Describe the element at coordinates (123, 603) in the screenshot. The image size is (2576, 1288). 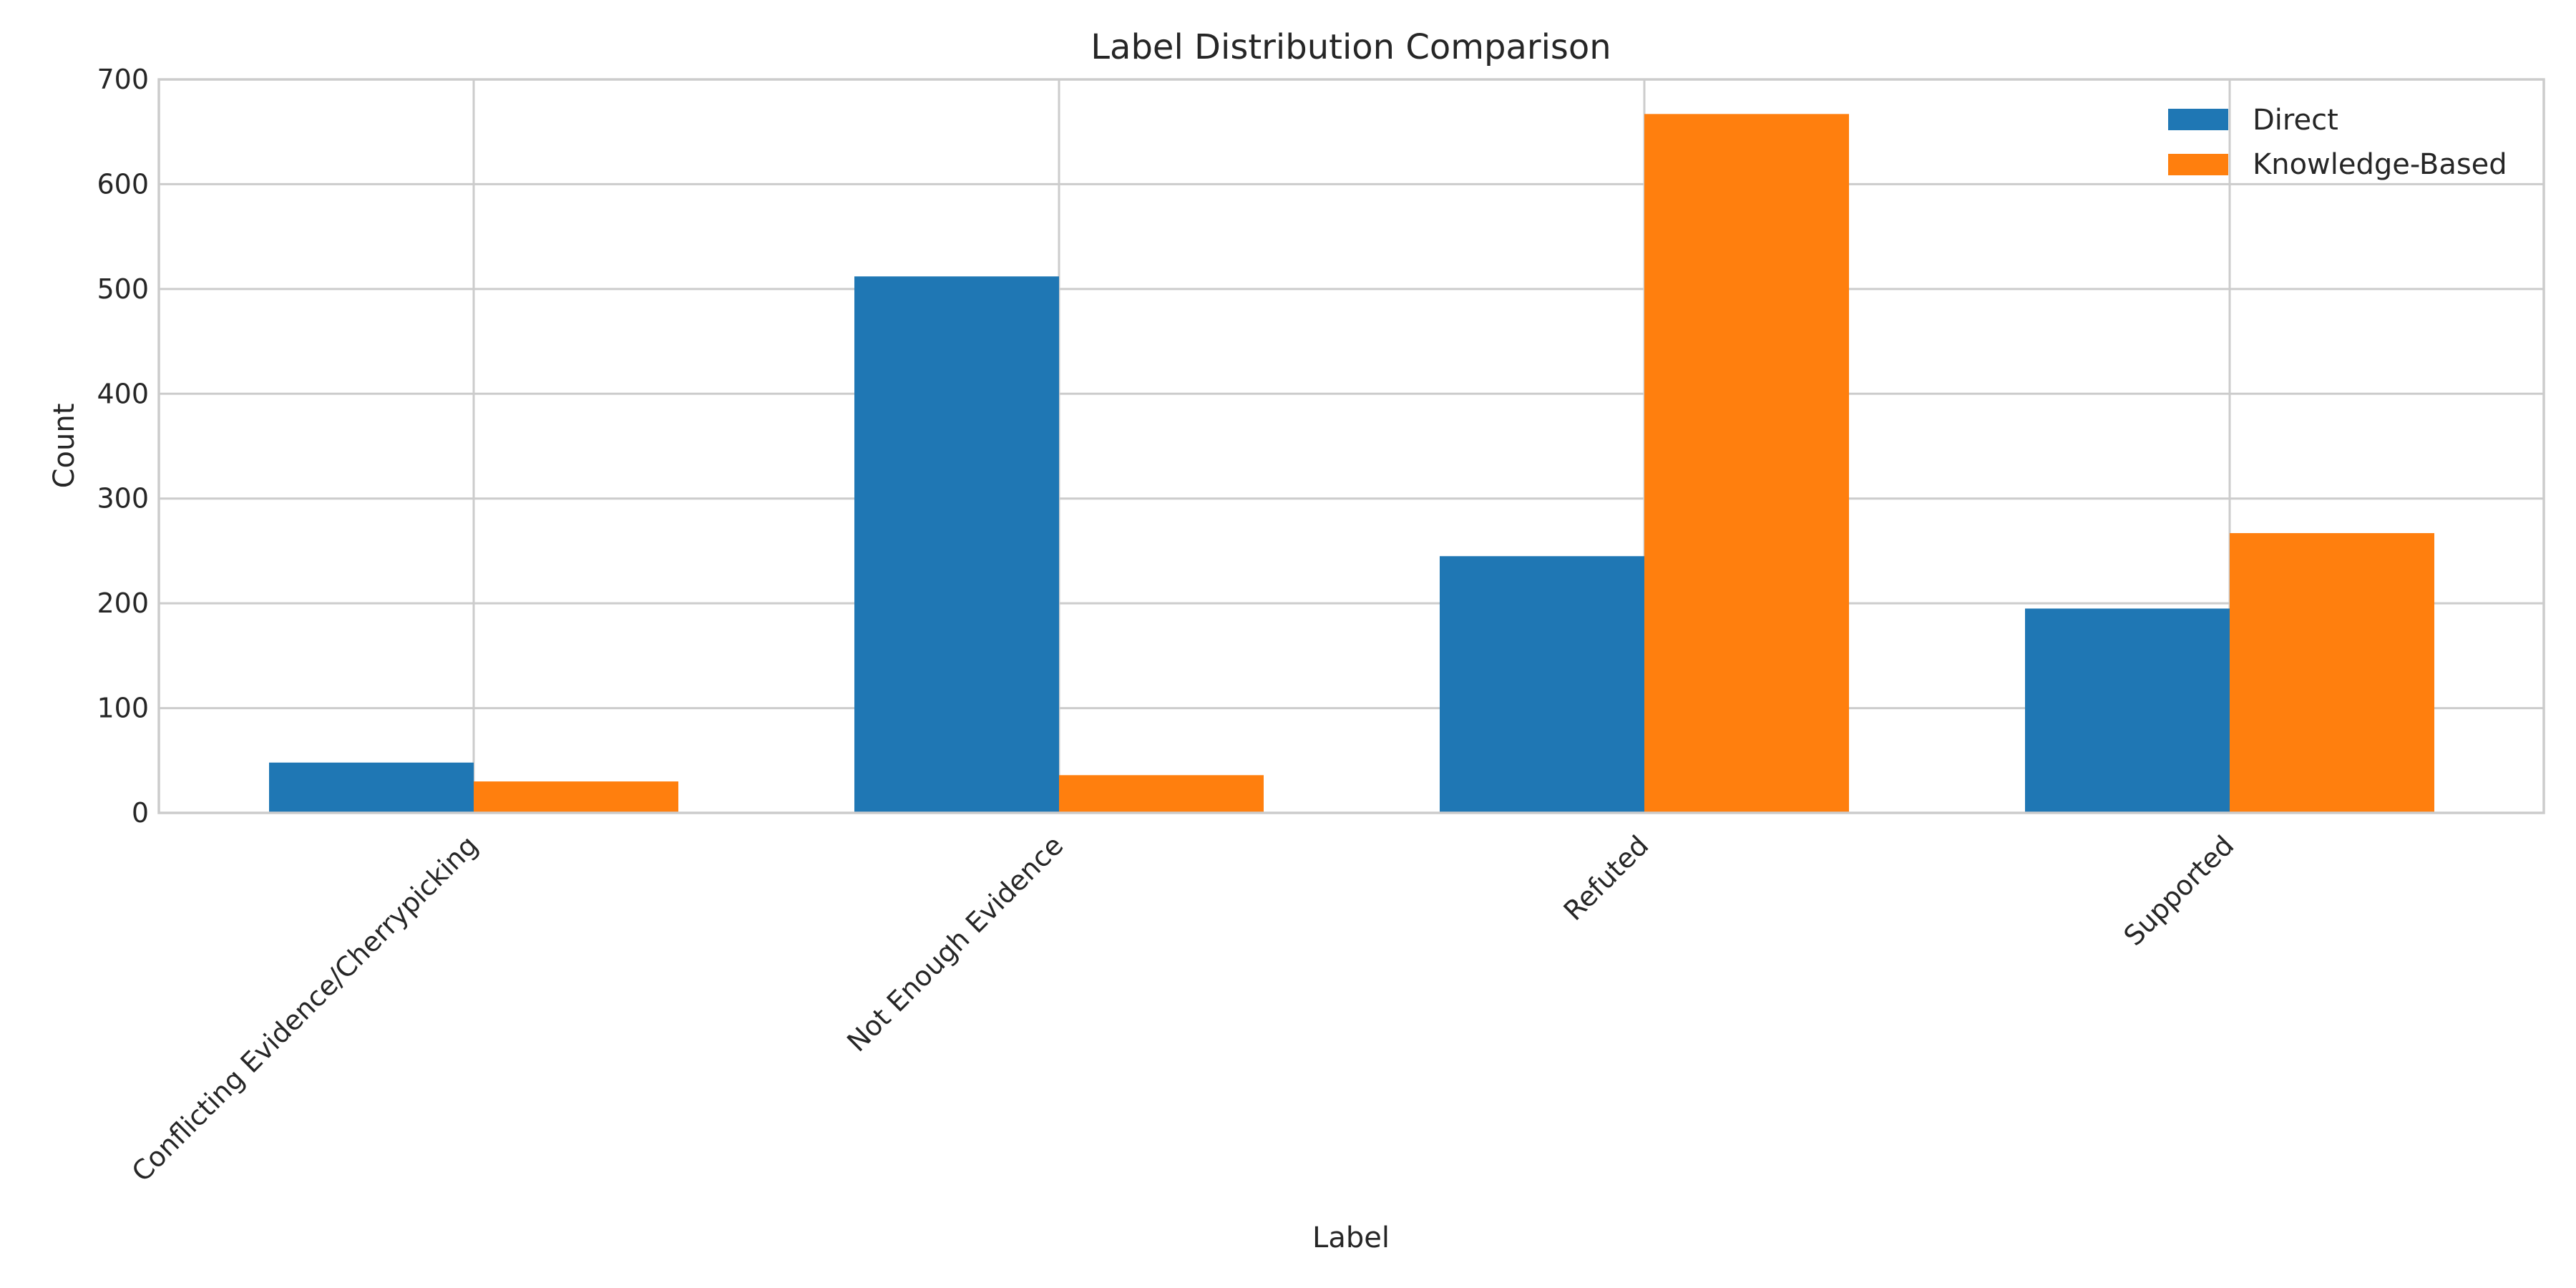
I see `y-tick-label: 200` at that location.